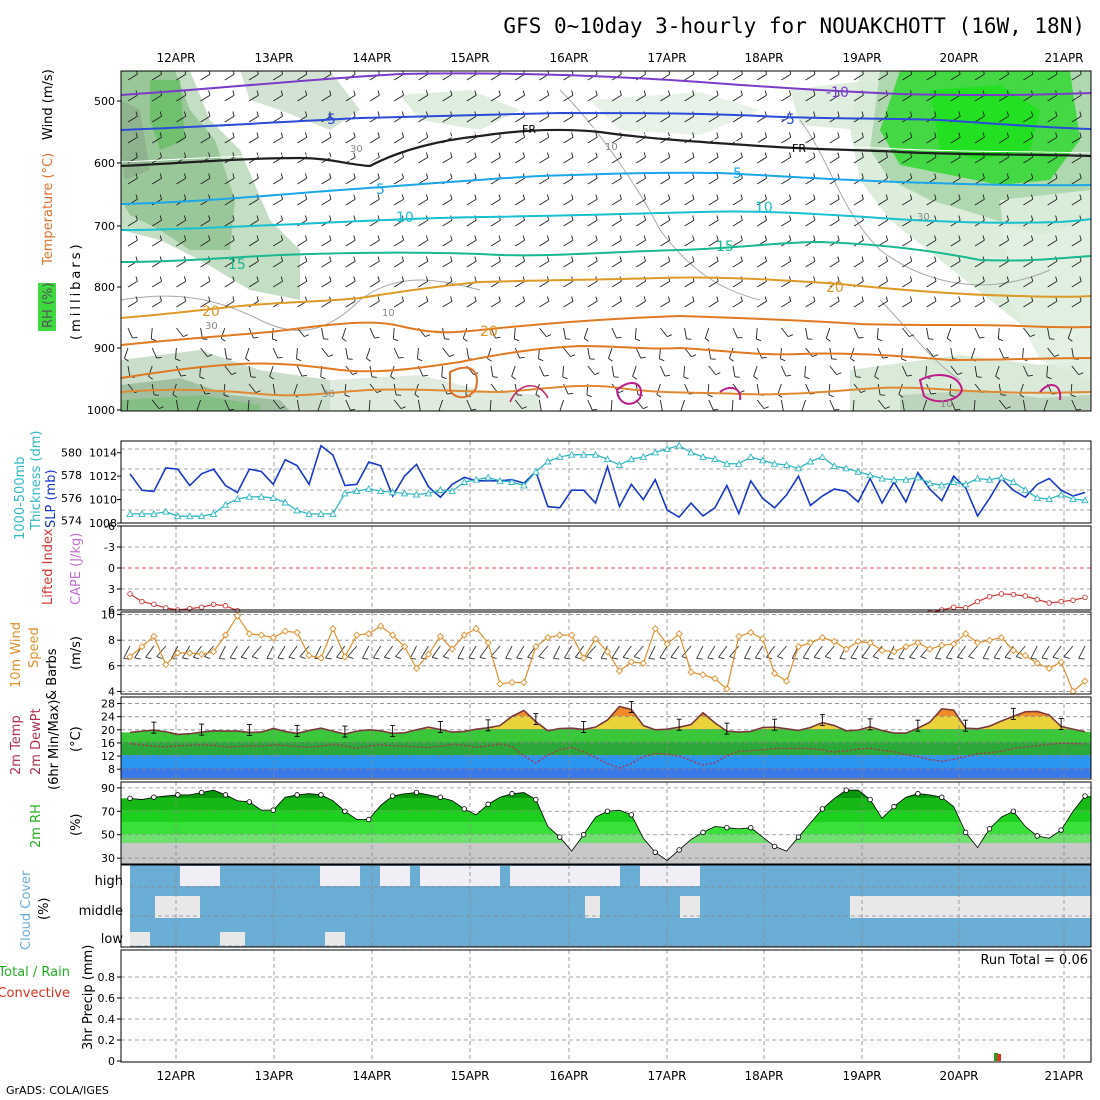 Image resolution: width=1100 pixels, height=1100 pixels. I want to click on temperature-ylabel: Temperature (°C), so click(48, 209).